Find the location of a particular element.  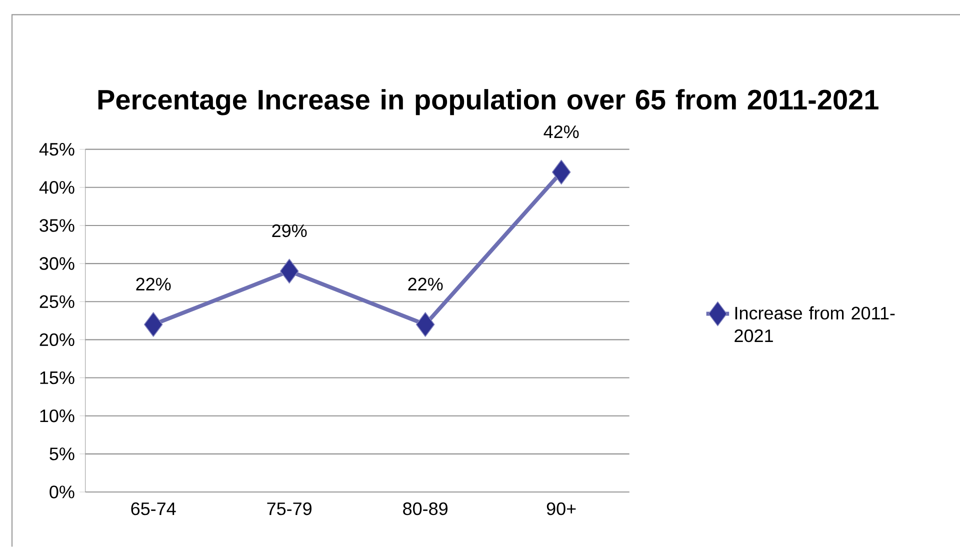

x-tick-label: 65-74 is located at coordinates (153, 509).